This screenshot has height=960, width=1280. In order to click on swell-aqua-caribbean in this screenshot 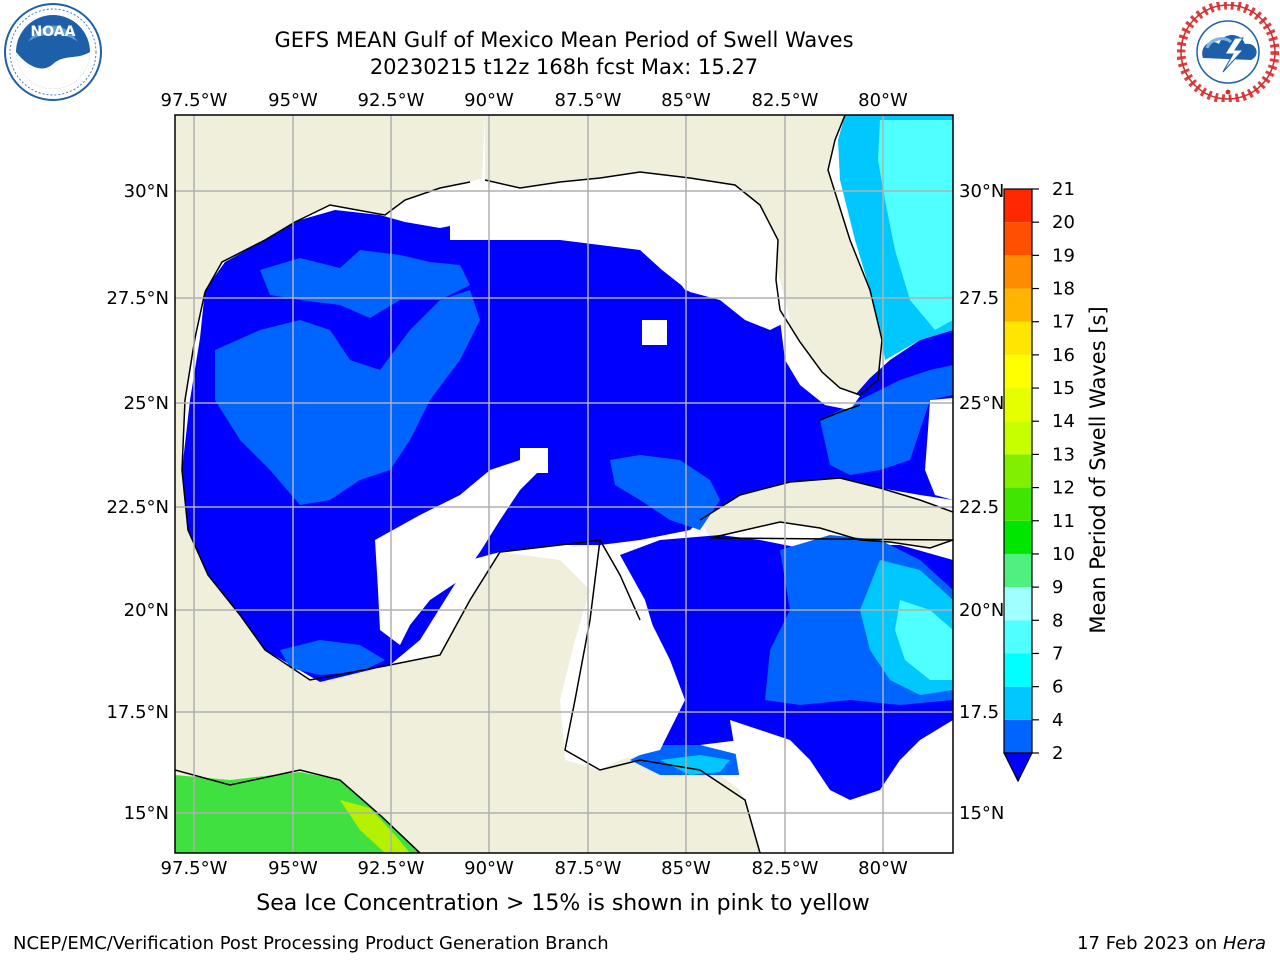, I will do `click(924, 640)`.